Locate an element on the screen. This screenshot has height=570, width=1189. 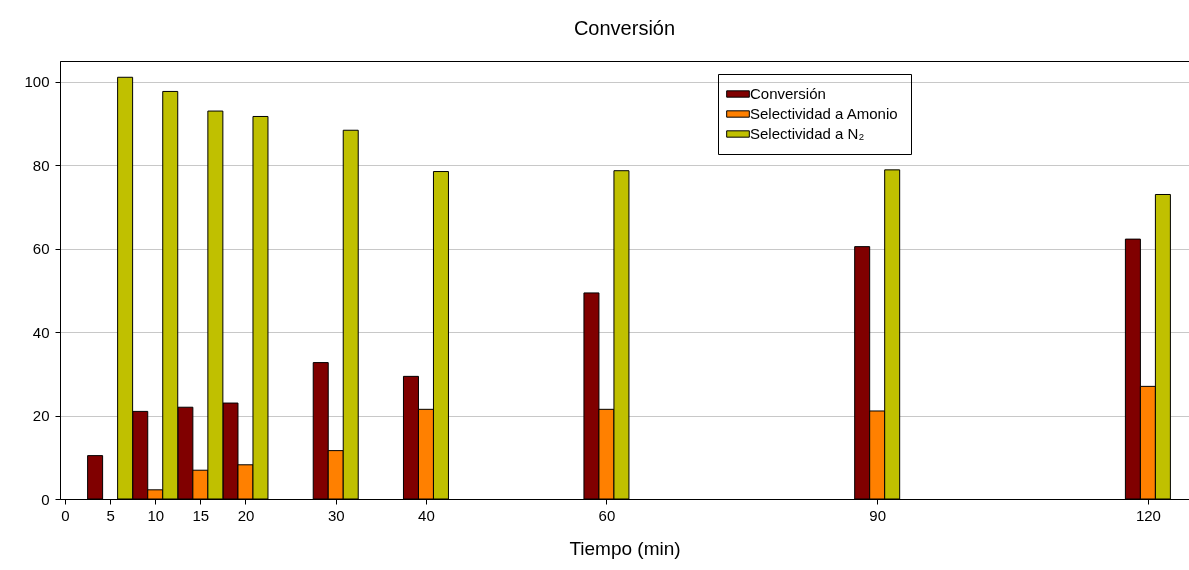
y-tick-label: 60 is located at coordinates (41, 249).